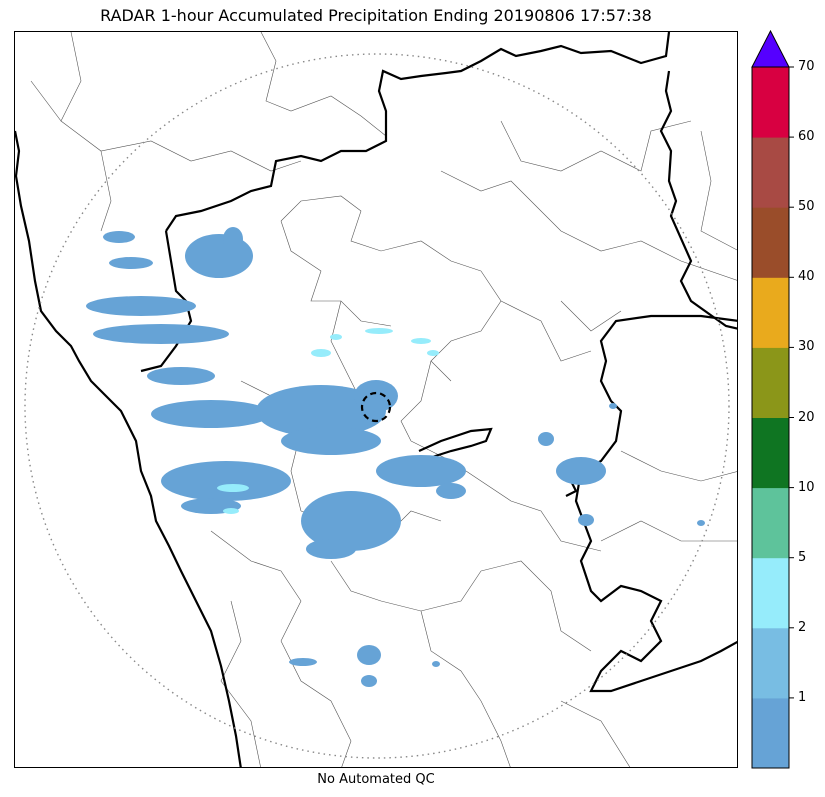 This screenshot has height=797, width=825. Describe the element at coordinates (328, 421) in the screenshot. I see `light-echoes` at that location.